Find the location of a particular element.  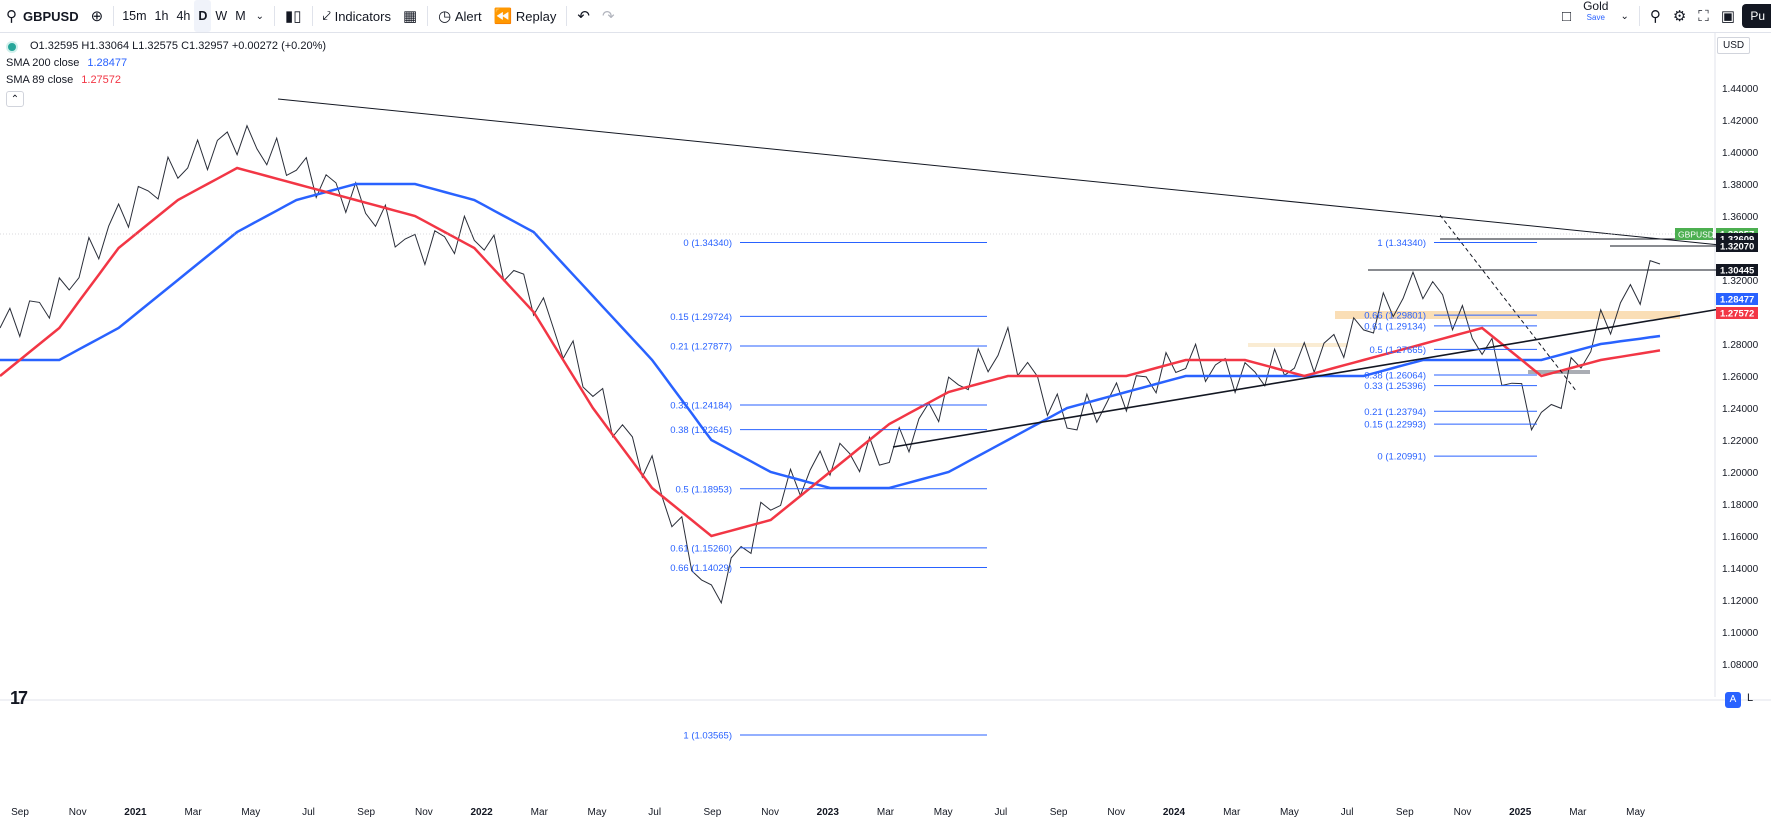

replay-button: ⏪ Replay is located at coordinates (525, 16).